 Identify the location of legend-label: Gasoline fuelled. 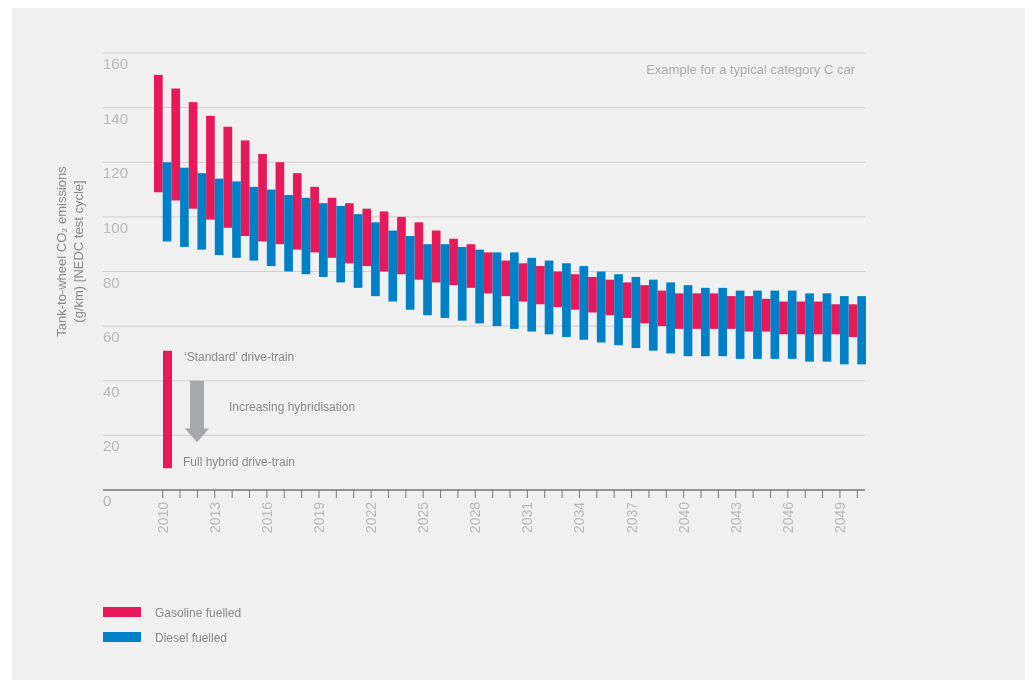
(198, 613).